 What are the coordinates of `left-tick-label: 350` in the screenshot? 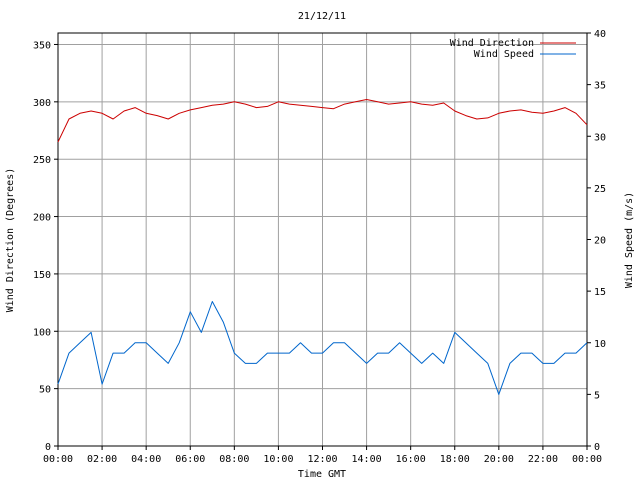 It's located at (42, 45).